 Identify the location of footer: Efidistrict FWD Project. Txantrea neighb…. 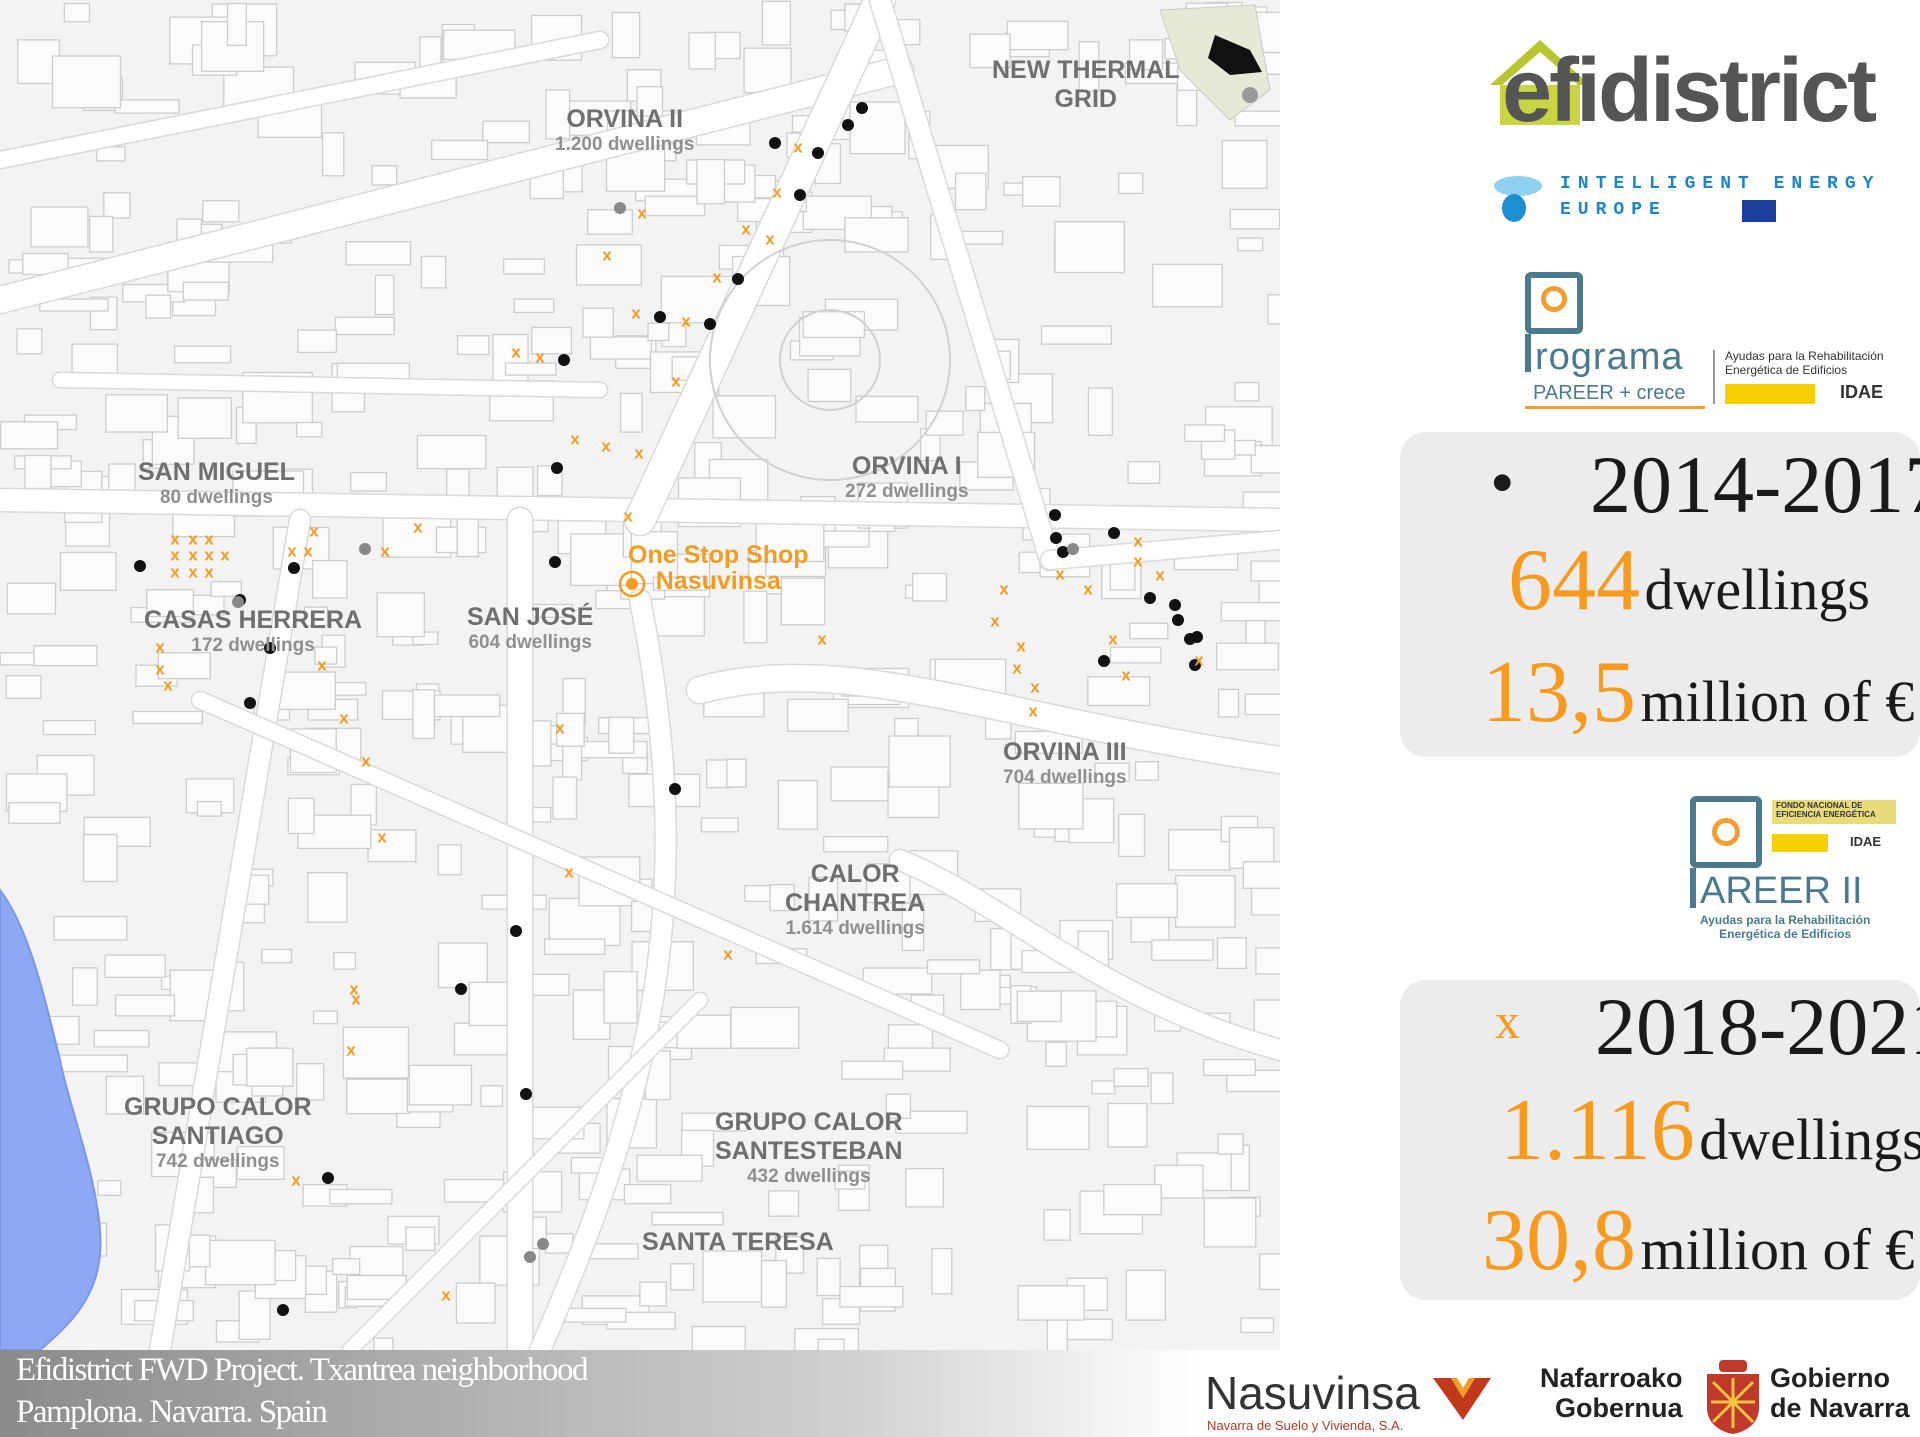
(960, 1393).